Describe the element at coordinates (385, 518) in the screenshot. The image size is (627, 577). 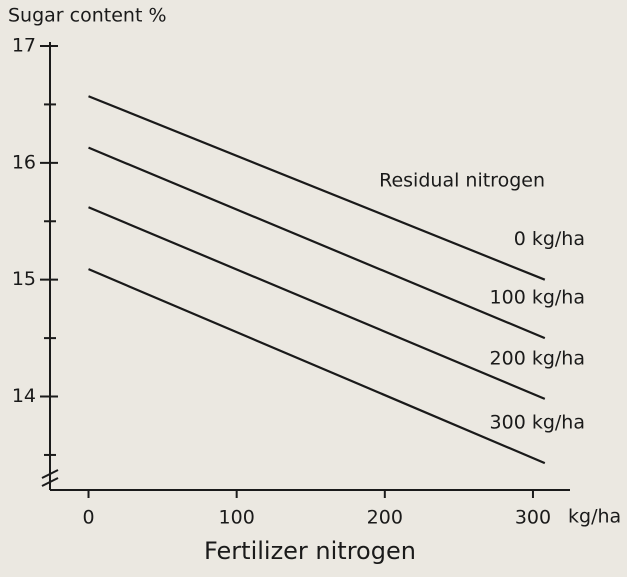
I see `x-tick-label: 200` at that location.